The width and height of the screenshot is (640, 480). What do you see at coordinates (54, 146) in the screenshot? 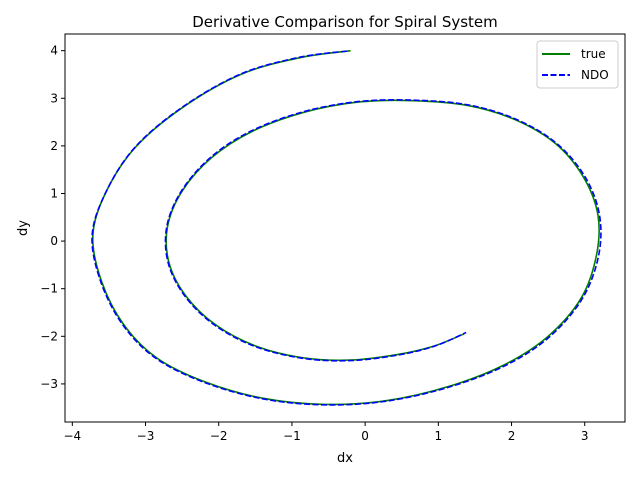
I see `y-tick-label: 2` at bounding box center [54, 146].